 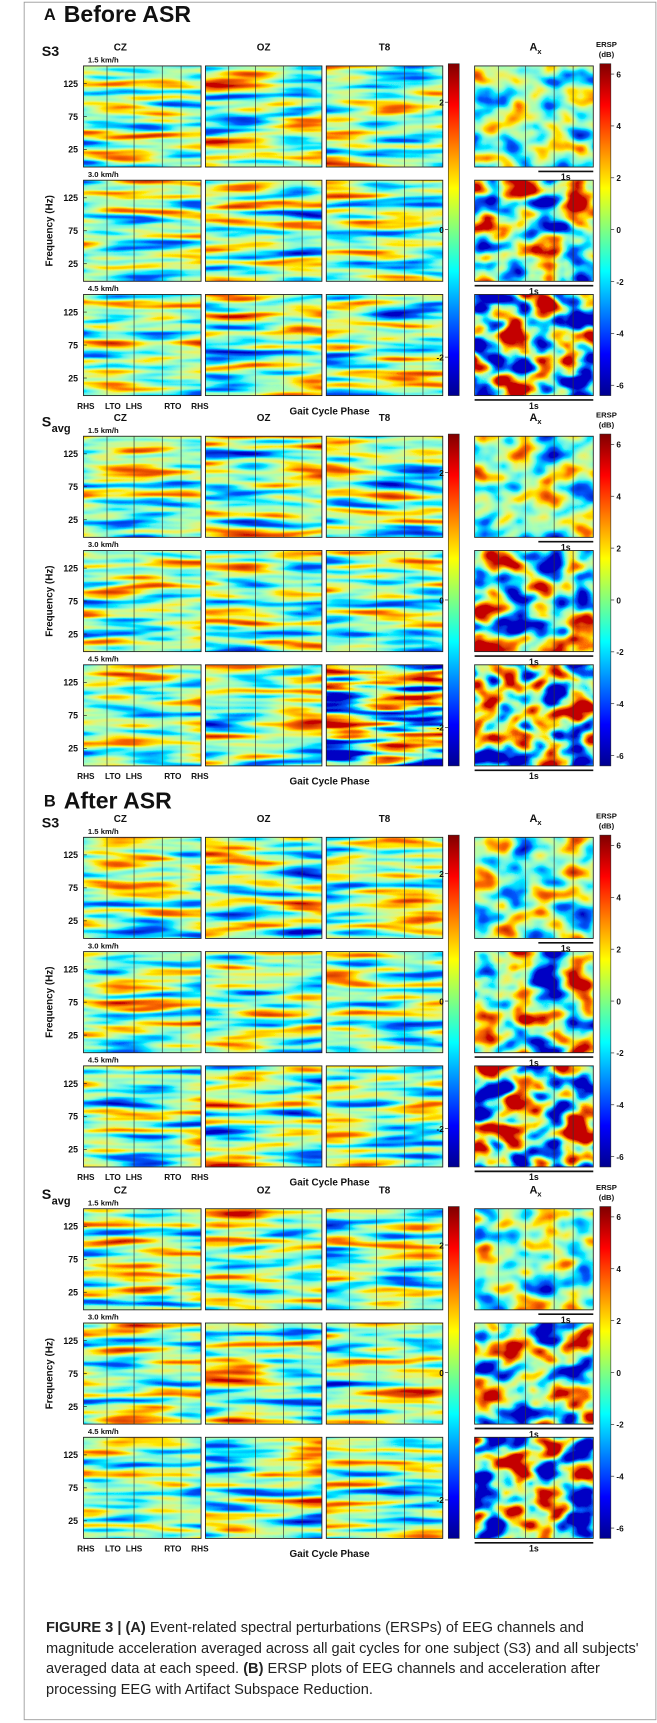 I want to click on caption-part-label: (B), so click(x=253, y=1669).